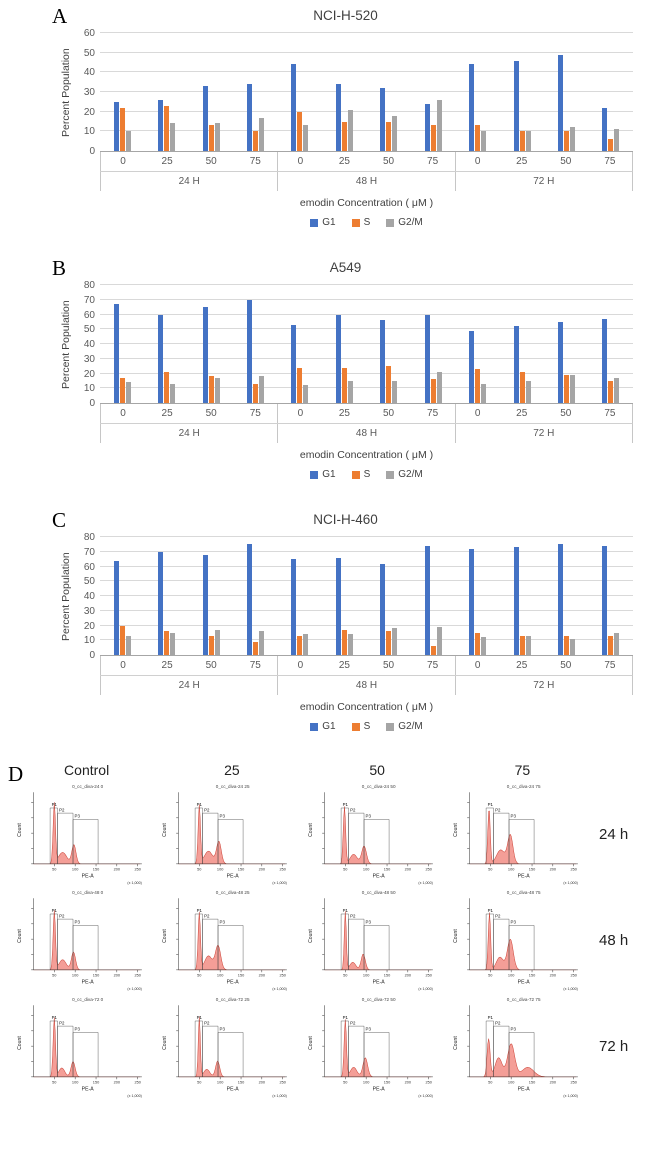 The width and height of the screenshot is (647, 1150). Describe the element at coordinates (87, 596) in the screenshot. I see `y-axis: 0 10 20 30 40 50 60 70 80` at that location.